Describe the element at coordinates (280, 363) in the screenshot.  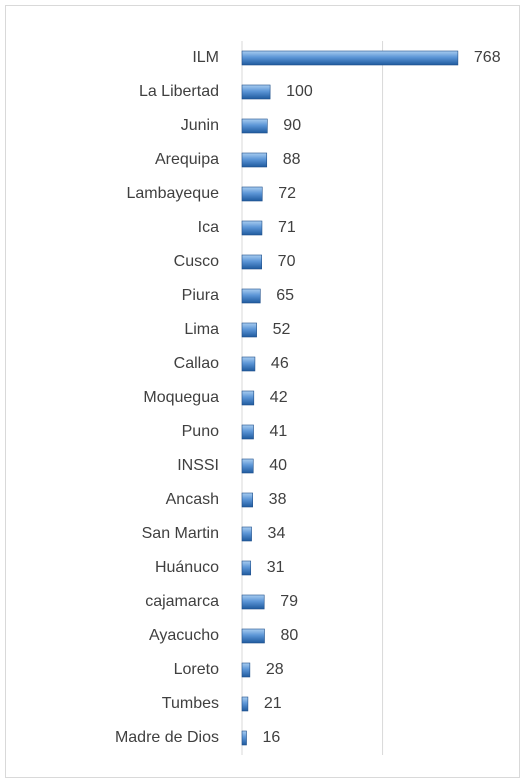
I see `data-label: 46` at that location.